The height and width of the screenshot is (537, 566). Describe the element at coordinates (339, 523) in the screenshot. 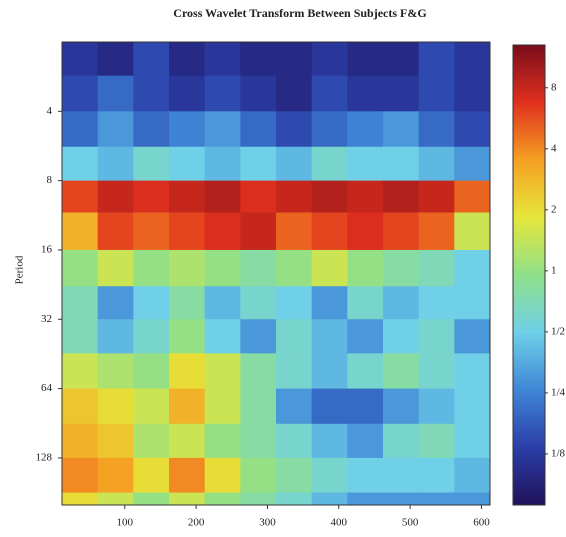

I see `x-tick-label: 400` at that location.